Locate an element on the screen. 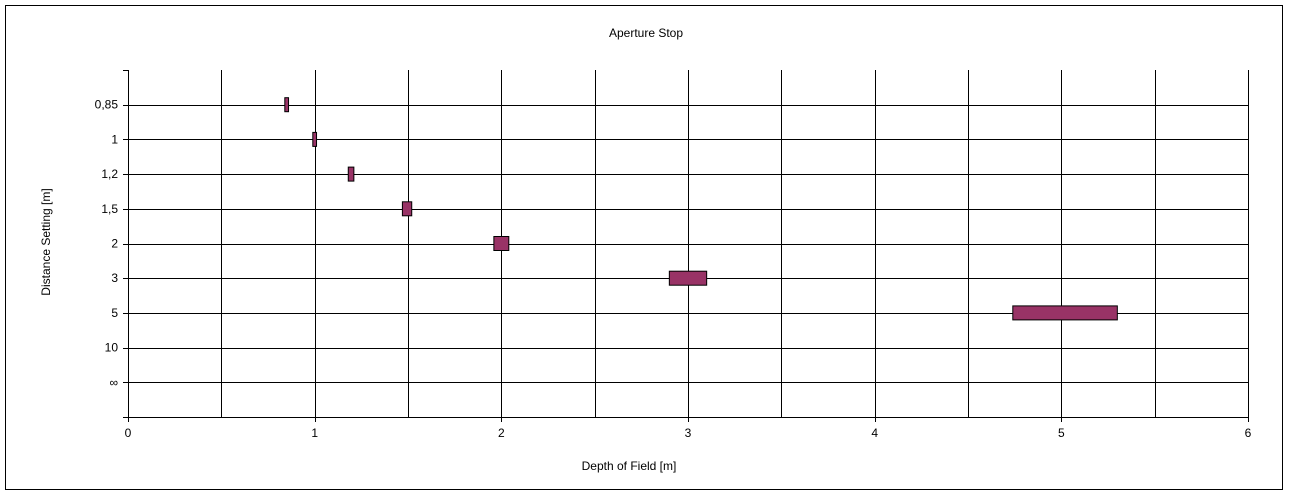 This screenshot has width=1290, height=497. x-tick-label: 4 is located at coordinates (874, 433).